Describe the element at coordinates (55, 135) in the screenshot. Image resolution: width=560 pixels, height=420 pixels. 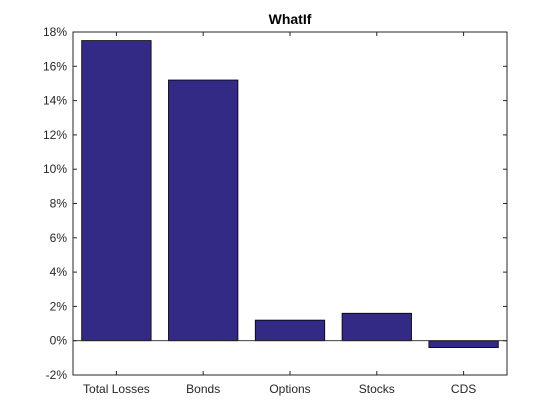
I see `y-tick-label: 12%` at that location.